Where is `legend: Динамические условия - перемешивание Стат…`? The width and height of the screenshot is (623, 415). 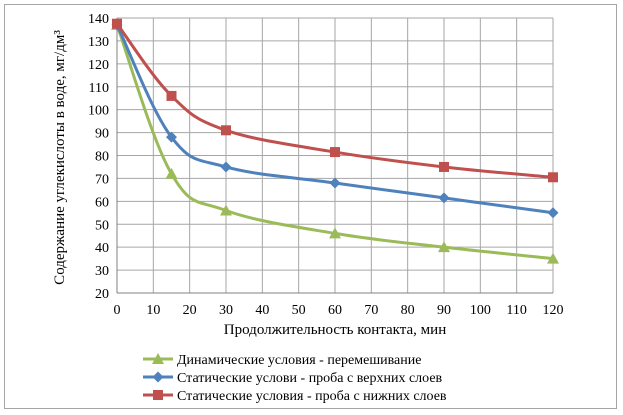 legend: Динамические условия - перемешивание Стат… is located at coordinates (295, 378).